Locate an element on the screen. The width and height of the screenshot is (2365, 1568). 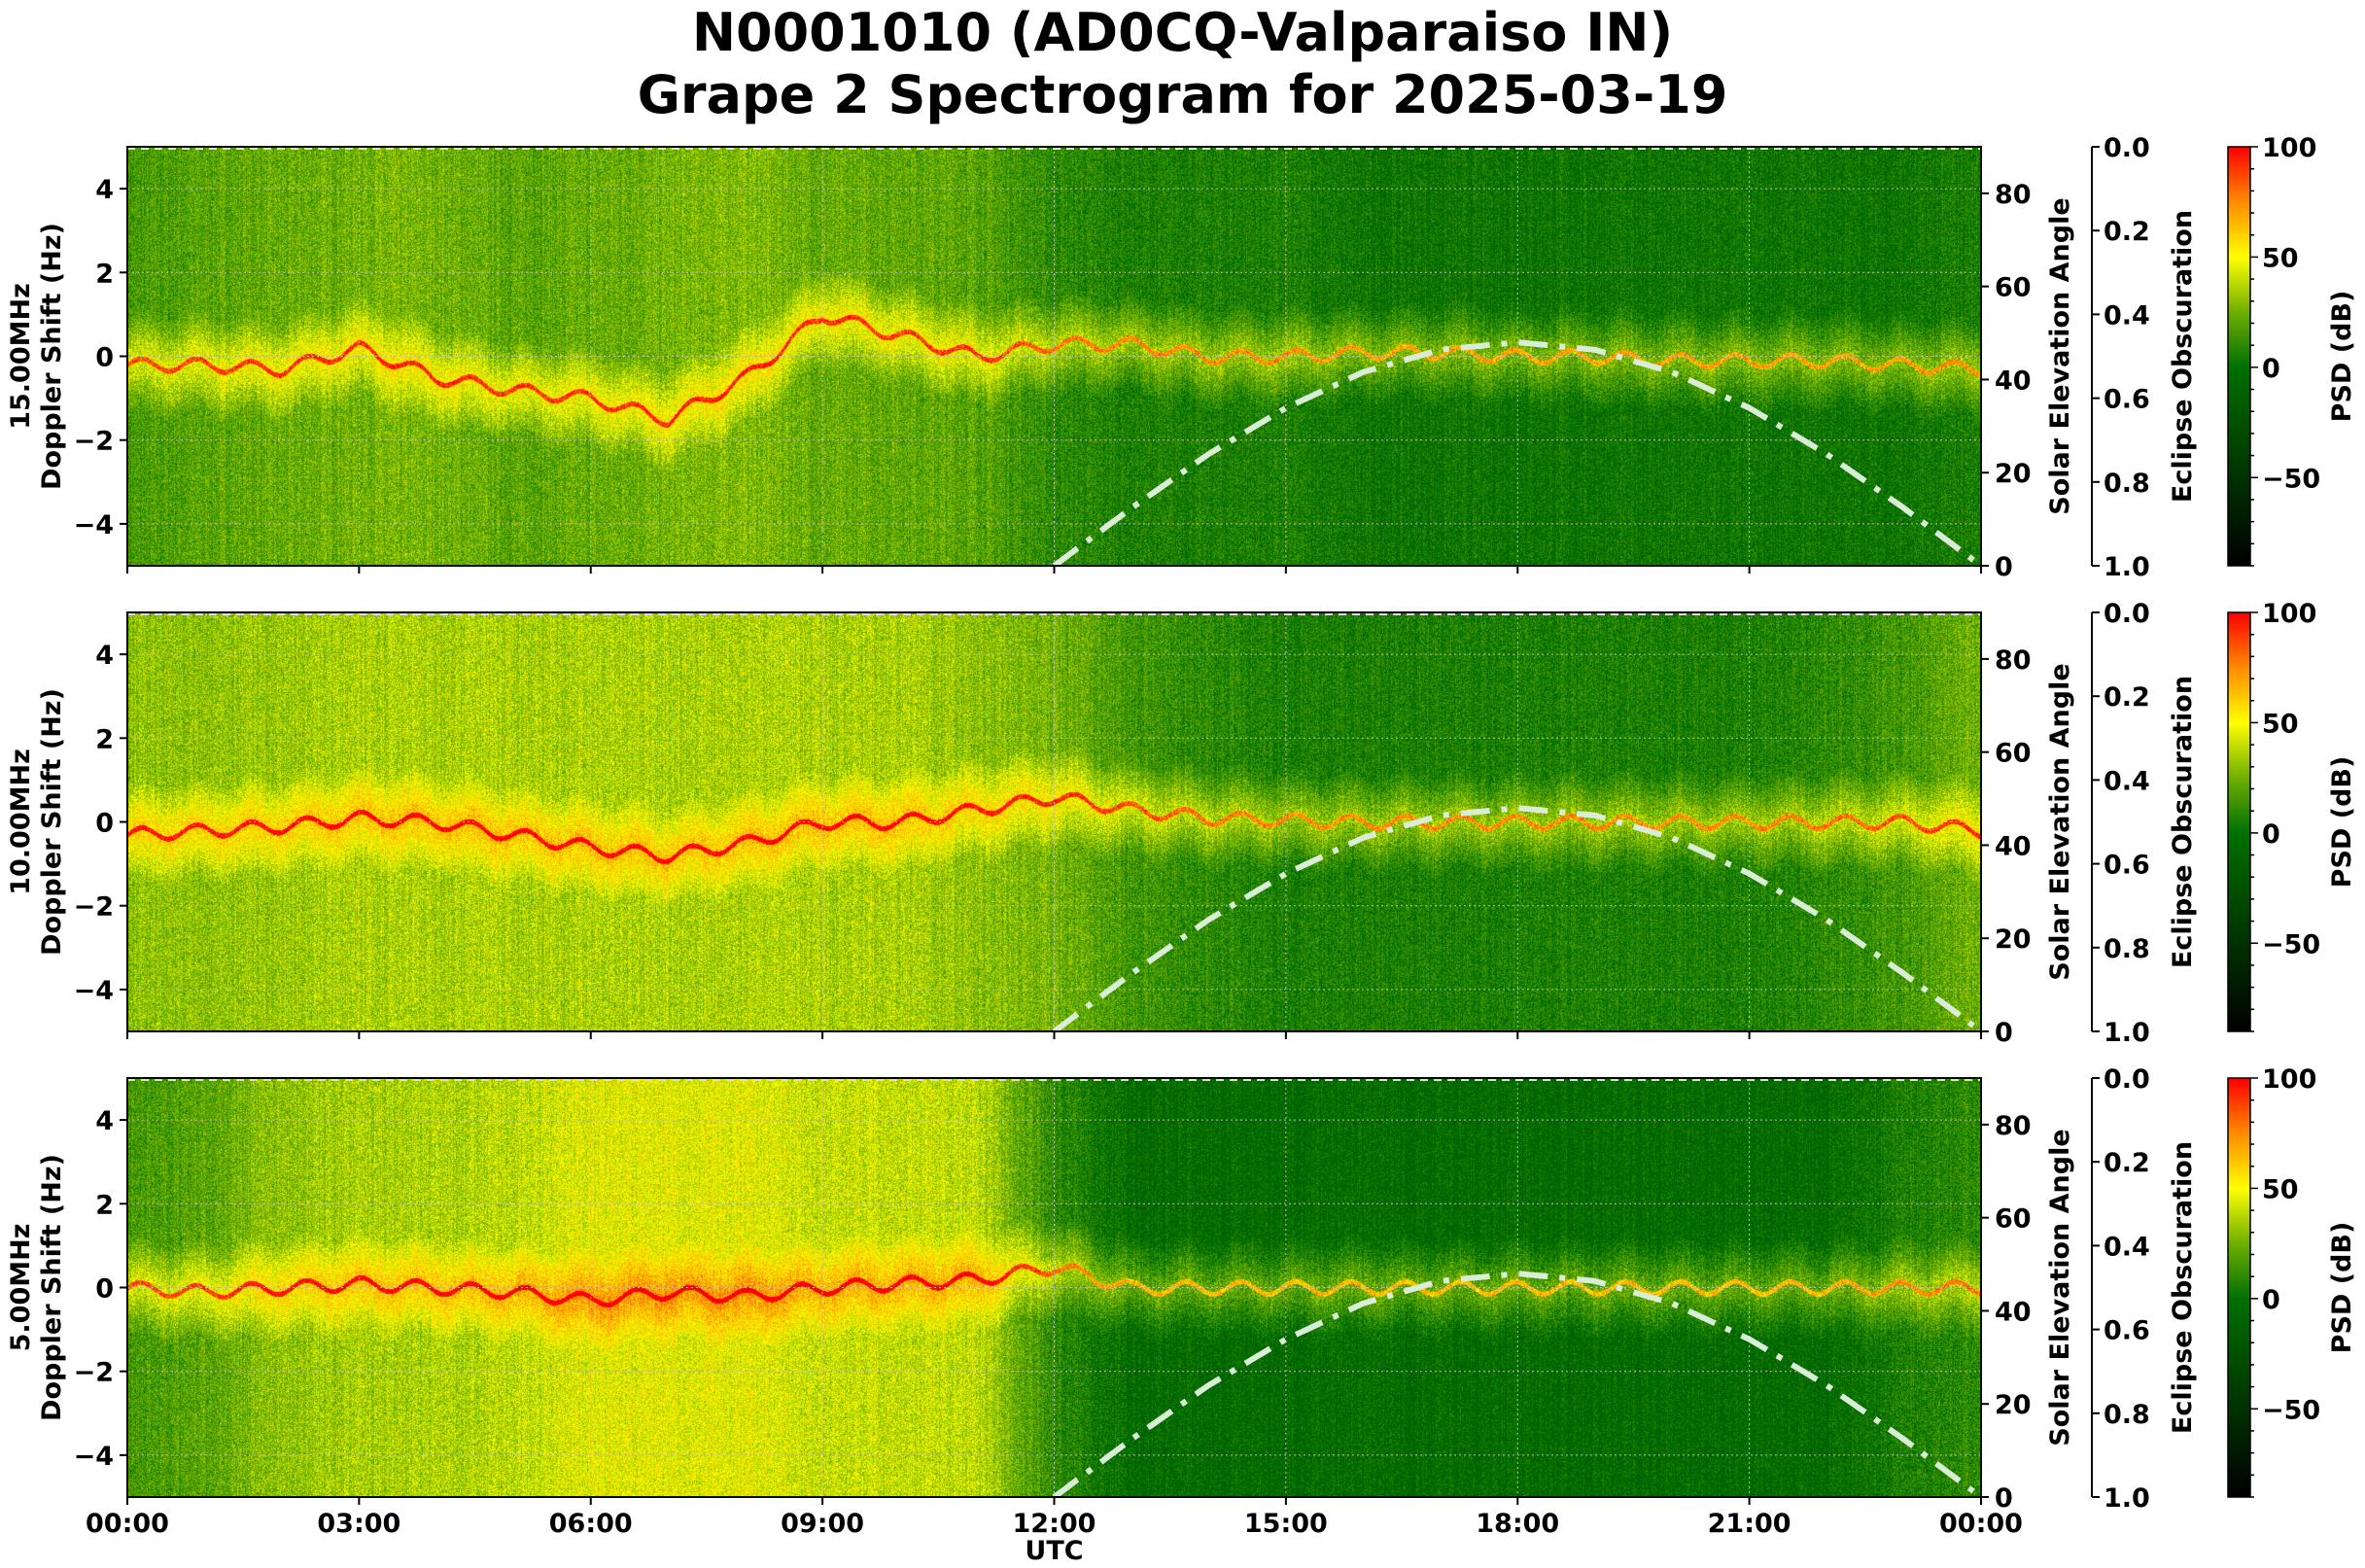
chart-title-line2: Grape 2 Spectrogram for 2025-03-19 is located at coordinates (1182, 94).